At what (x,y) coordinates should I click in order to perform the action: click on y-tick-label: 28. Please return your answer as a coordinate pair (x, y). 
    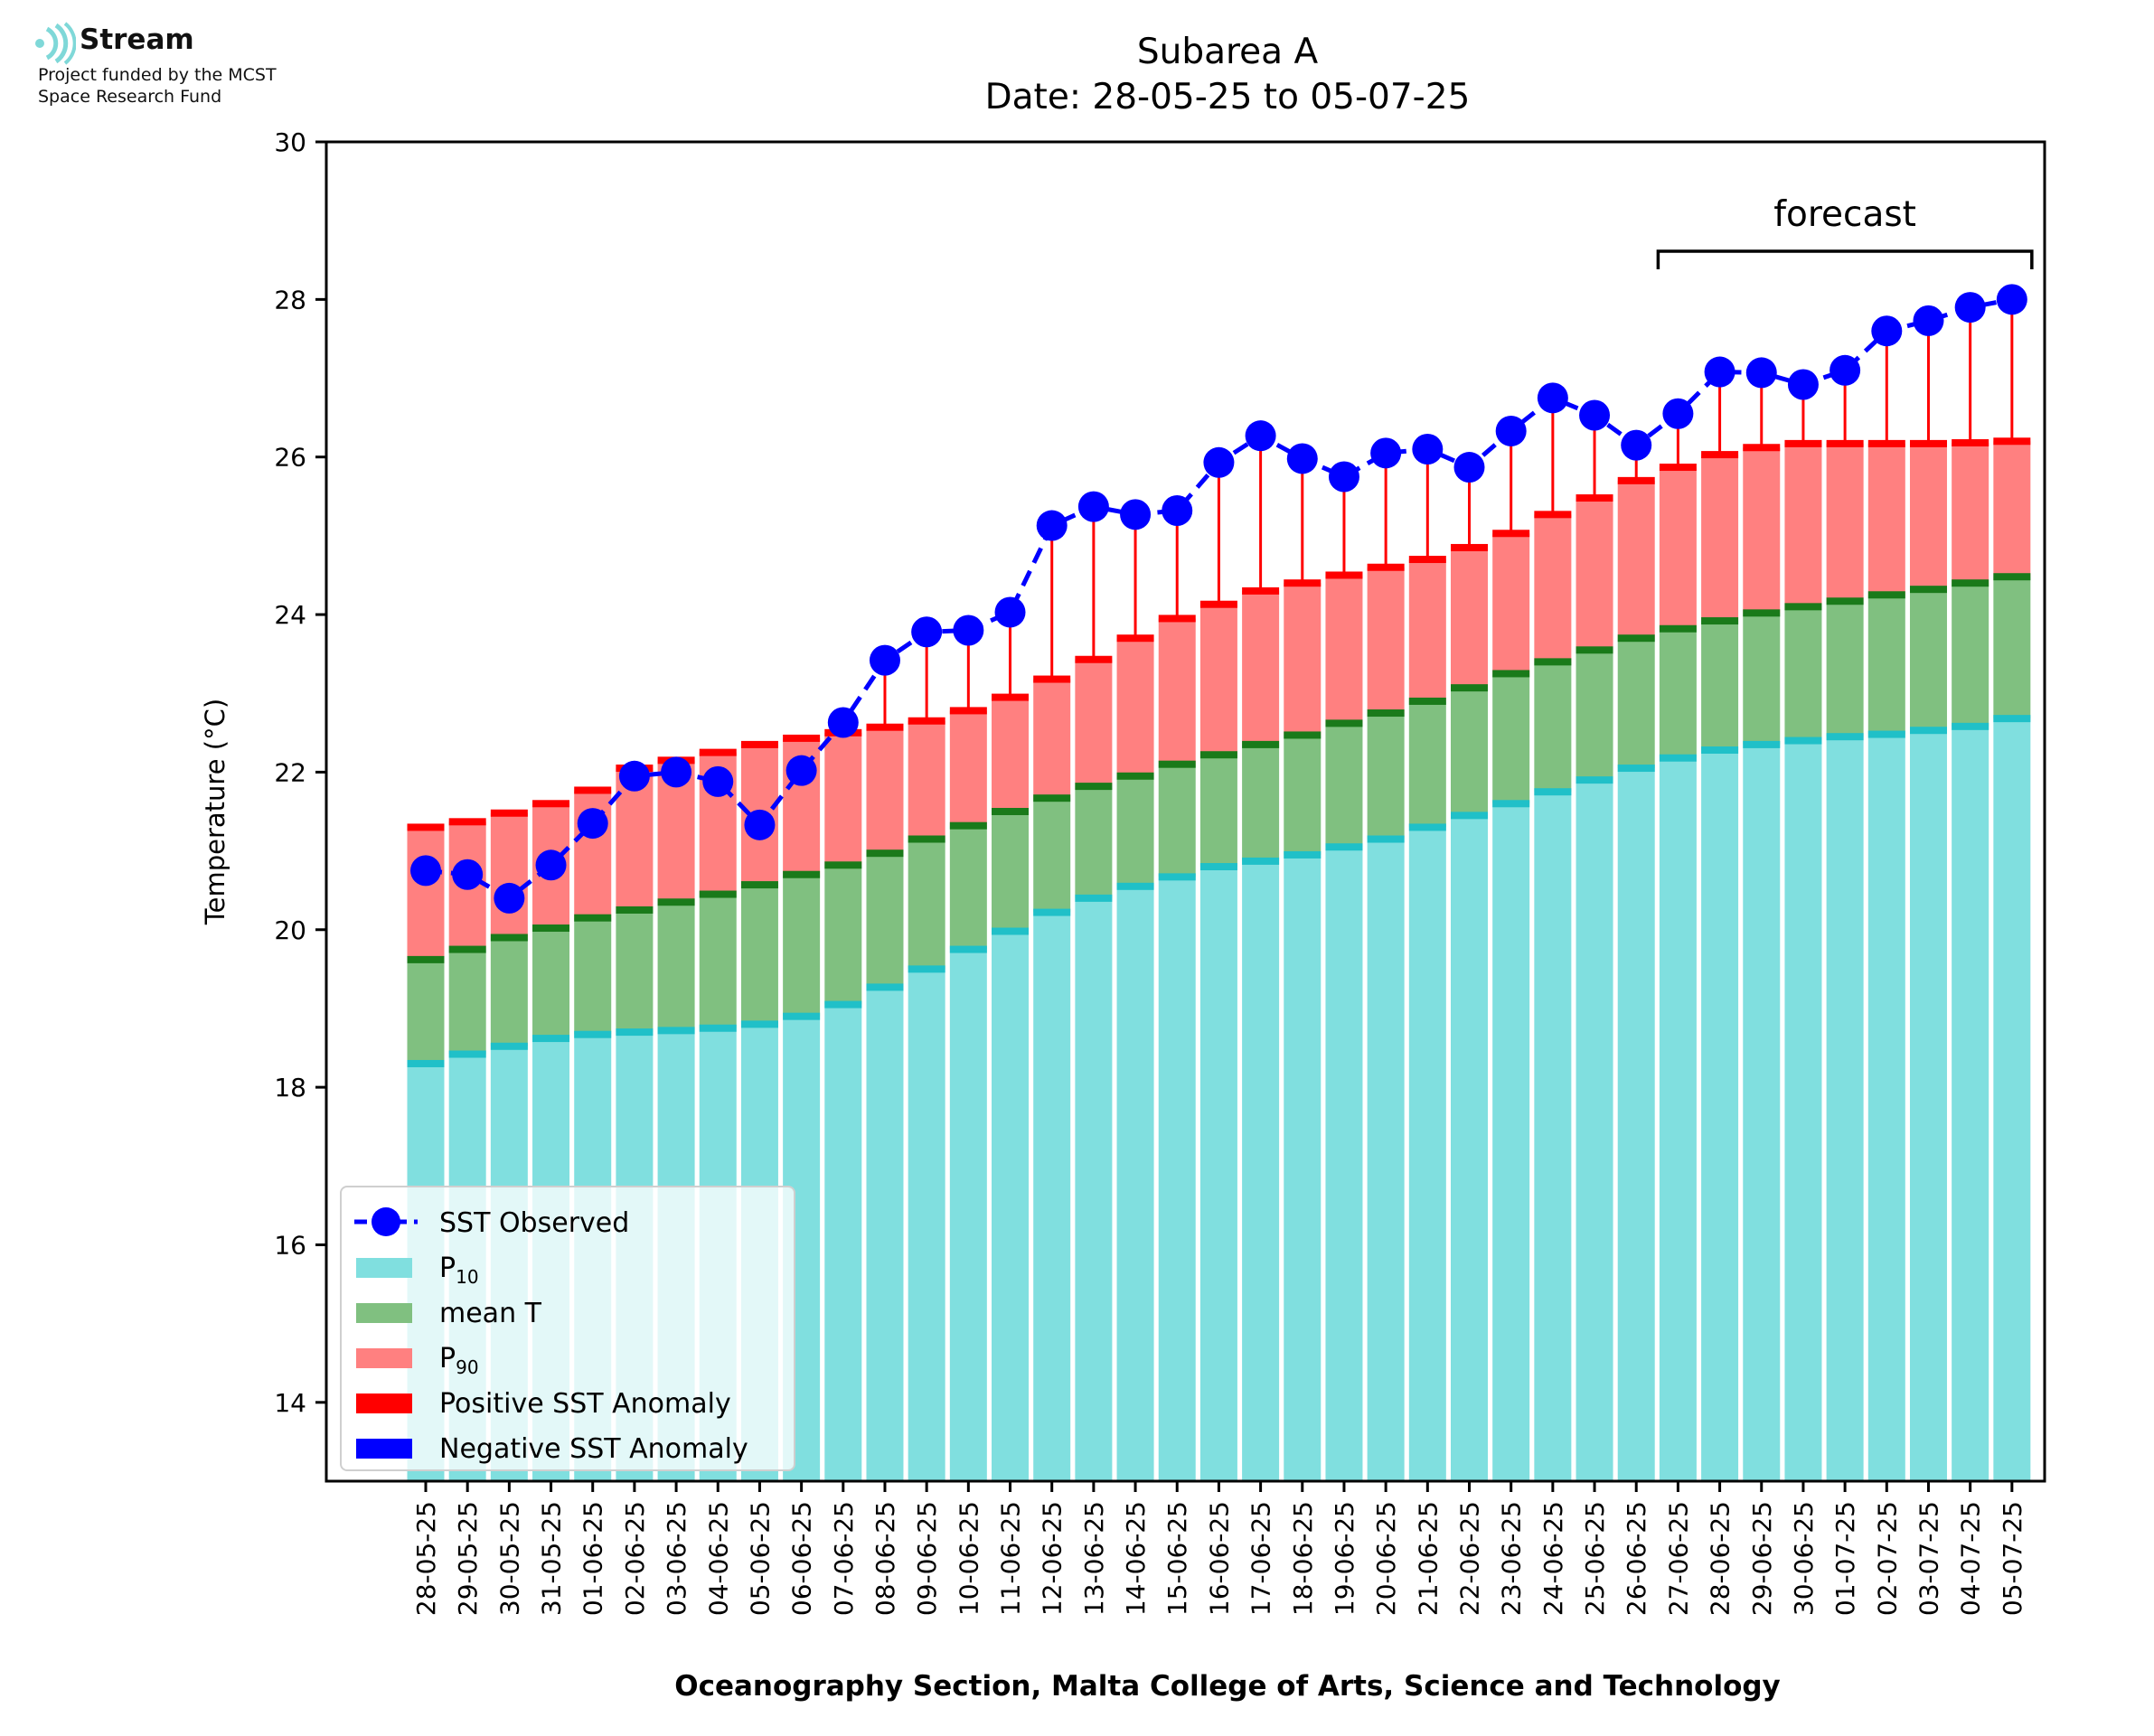
    Looking at the image, I should click on (290, 300).